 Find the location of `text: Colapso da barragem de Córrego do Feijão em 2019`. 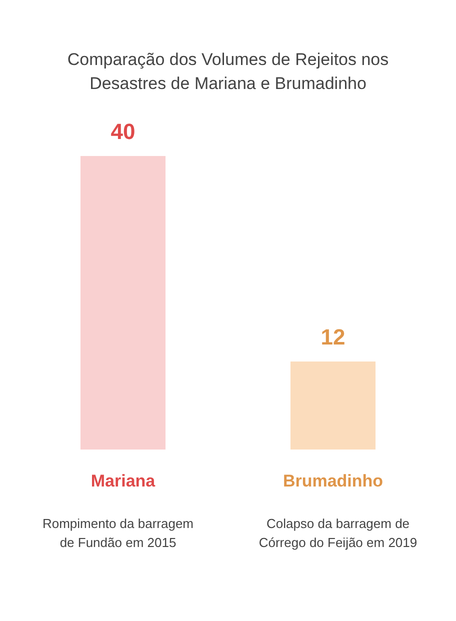

text: Colapso da barragem de Córrego do Feijão em 2019 is located at coordinates (338, 533).